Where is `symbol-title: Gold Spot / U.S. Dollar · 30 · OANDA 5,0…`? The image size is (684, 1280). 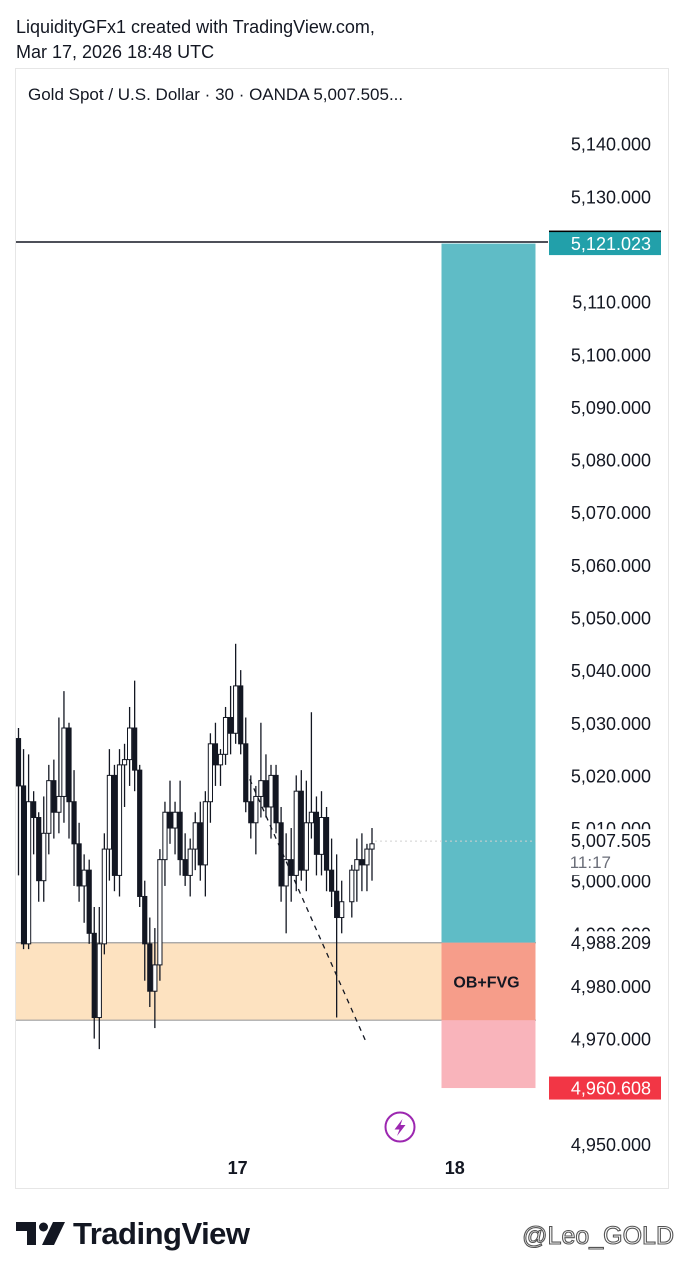 symbol-title: Gold Spot / U.S. Dollar · 30 · OANDA 5,0… is located at coordinates (216, 94).